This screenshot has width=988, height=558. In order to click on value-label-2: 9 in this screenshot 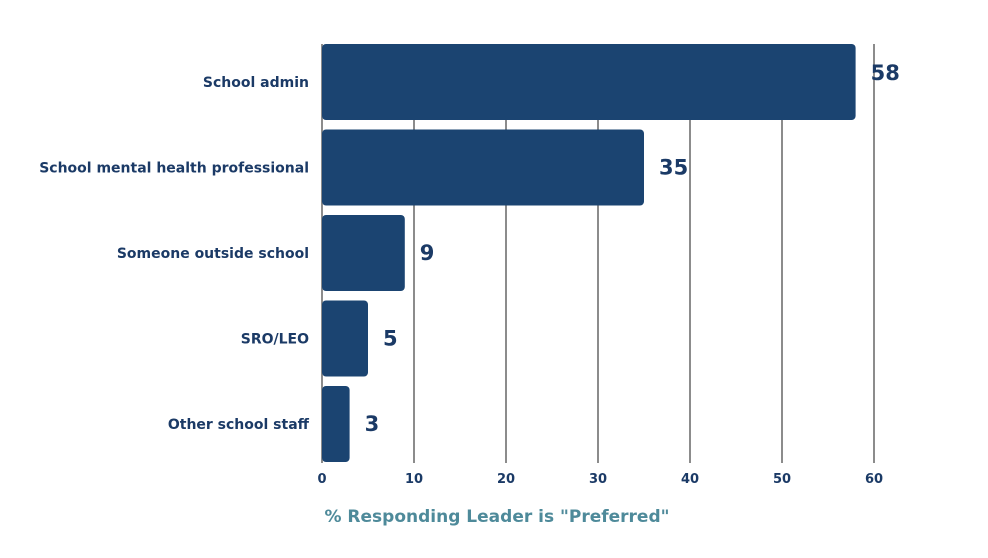, I will do `click(427, 253)`.